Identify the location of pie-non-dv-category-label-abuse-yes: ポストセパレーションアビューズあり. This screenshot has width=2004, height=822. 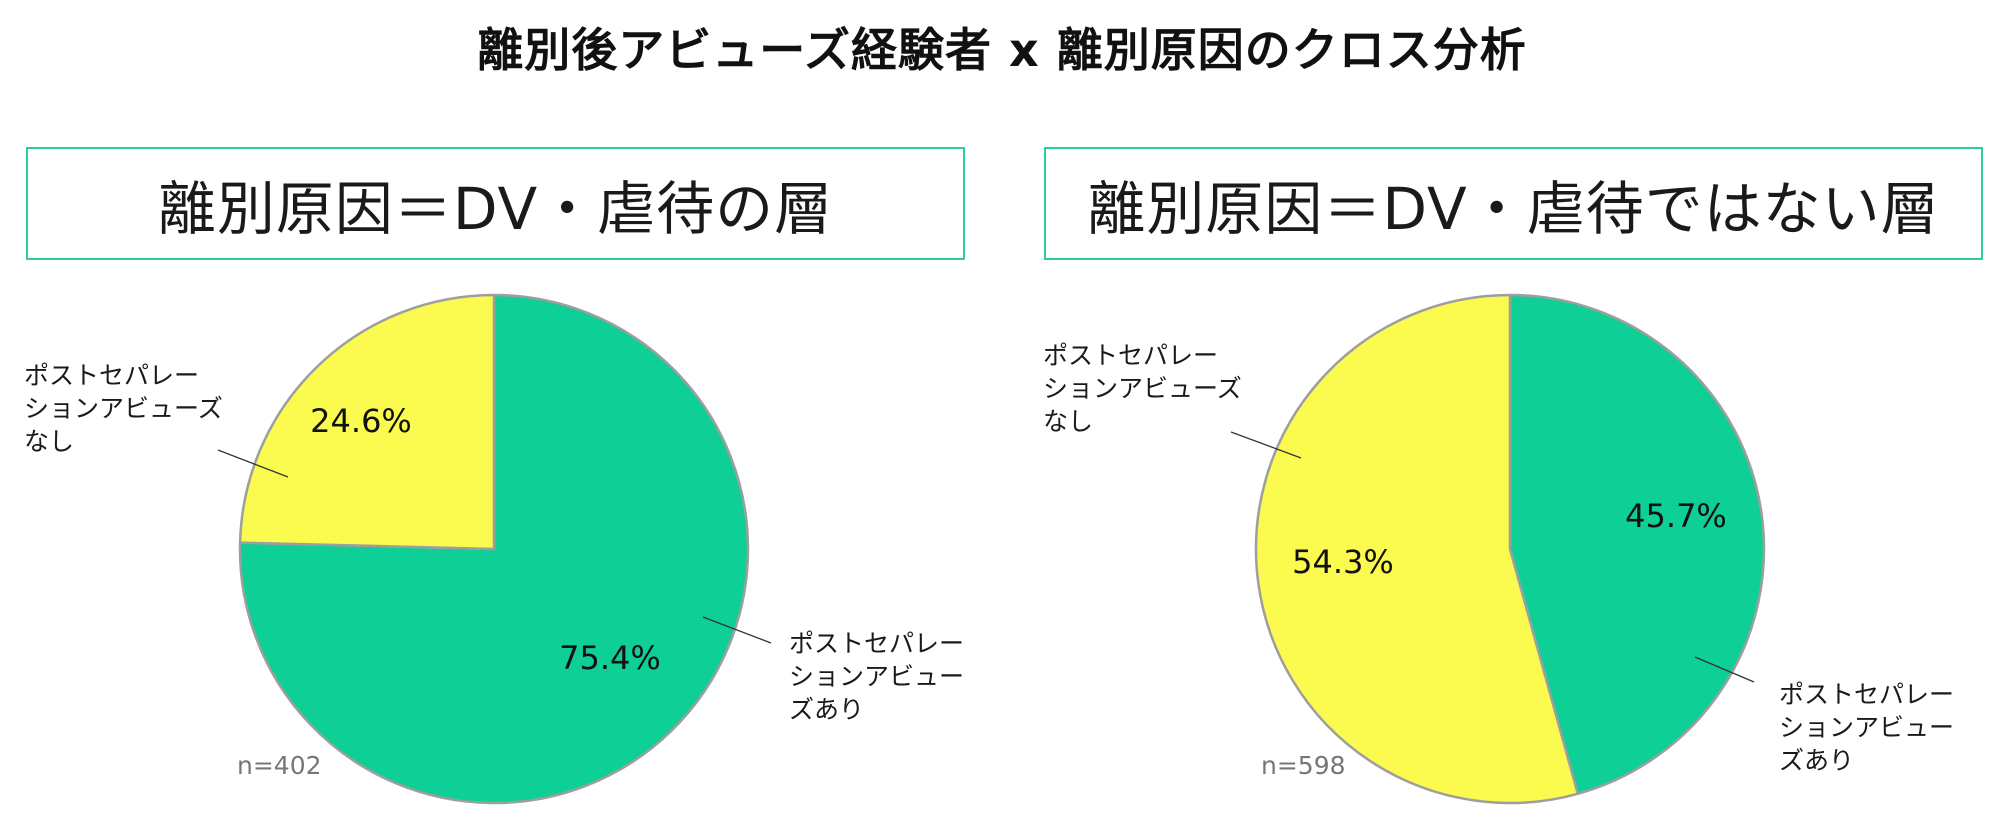
(1866, 727).